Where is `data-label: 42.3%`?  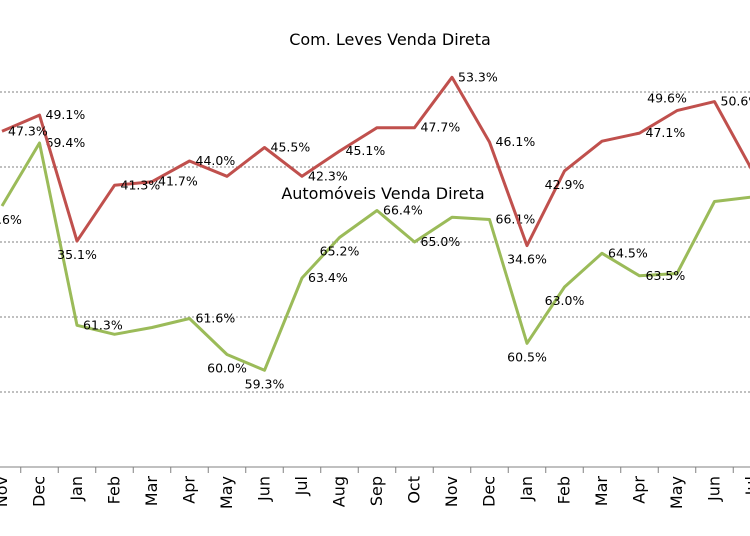 data-label: 42.3% is located at coordinates (328, 175).